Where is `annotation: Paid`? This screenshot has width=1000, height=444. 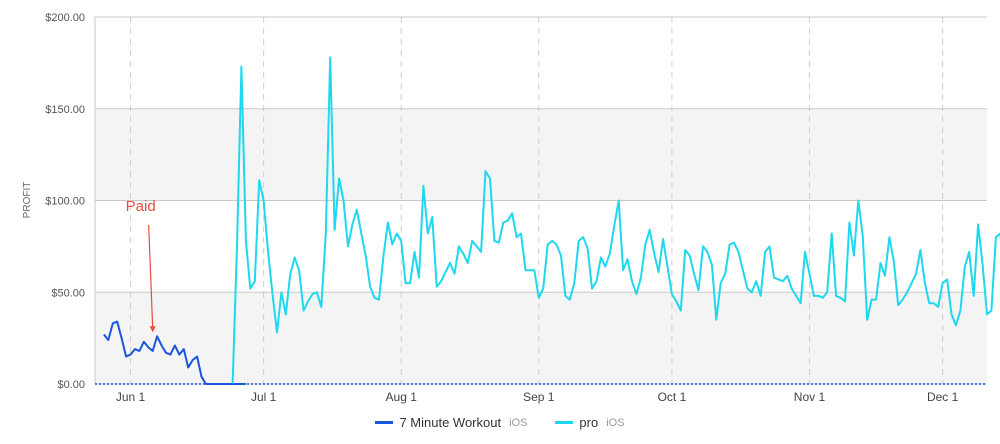
annotation: Paid is located at coordinates (141, 265).